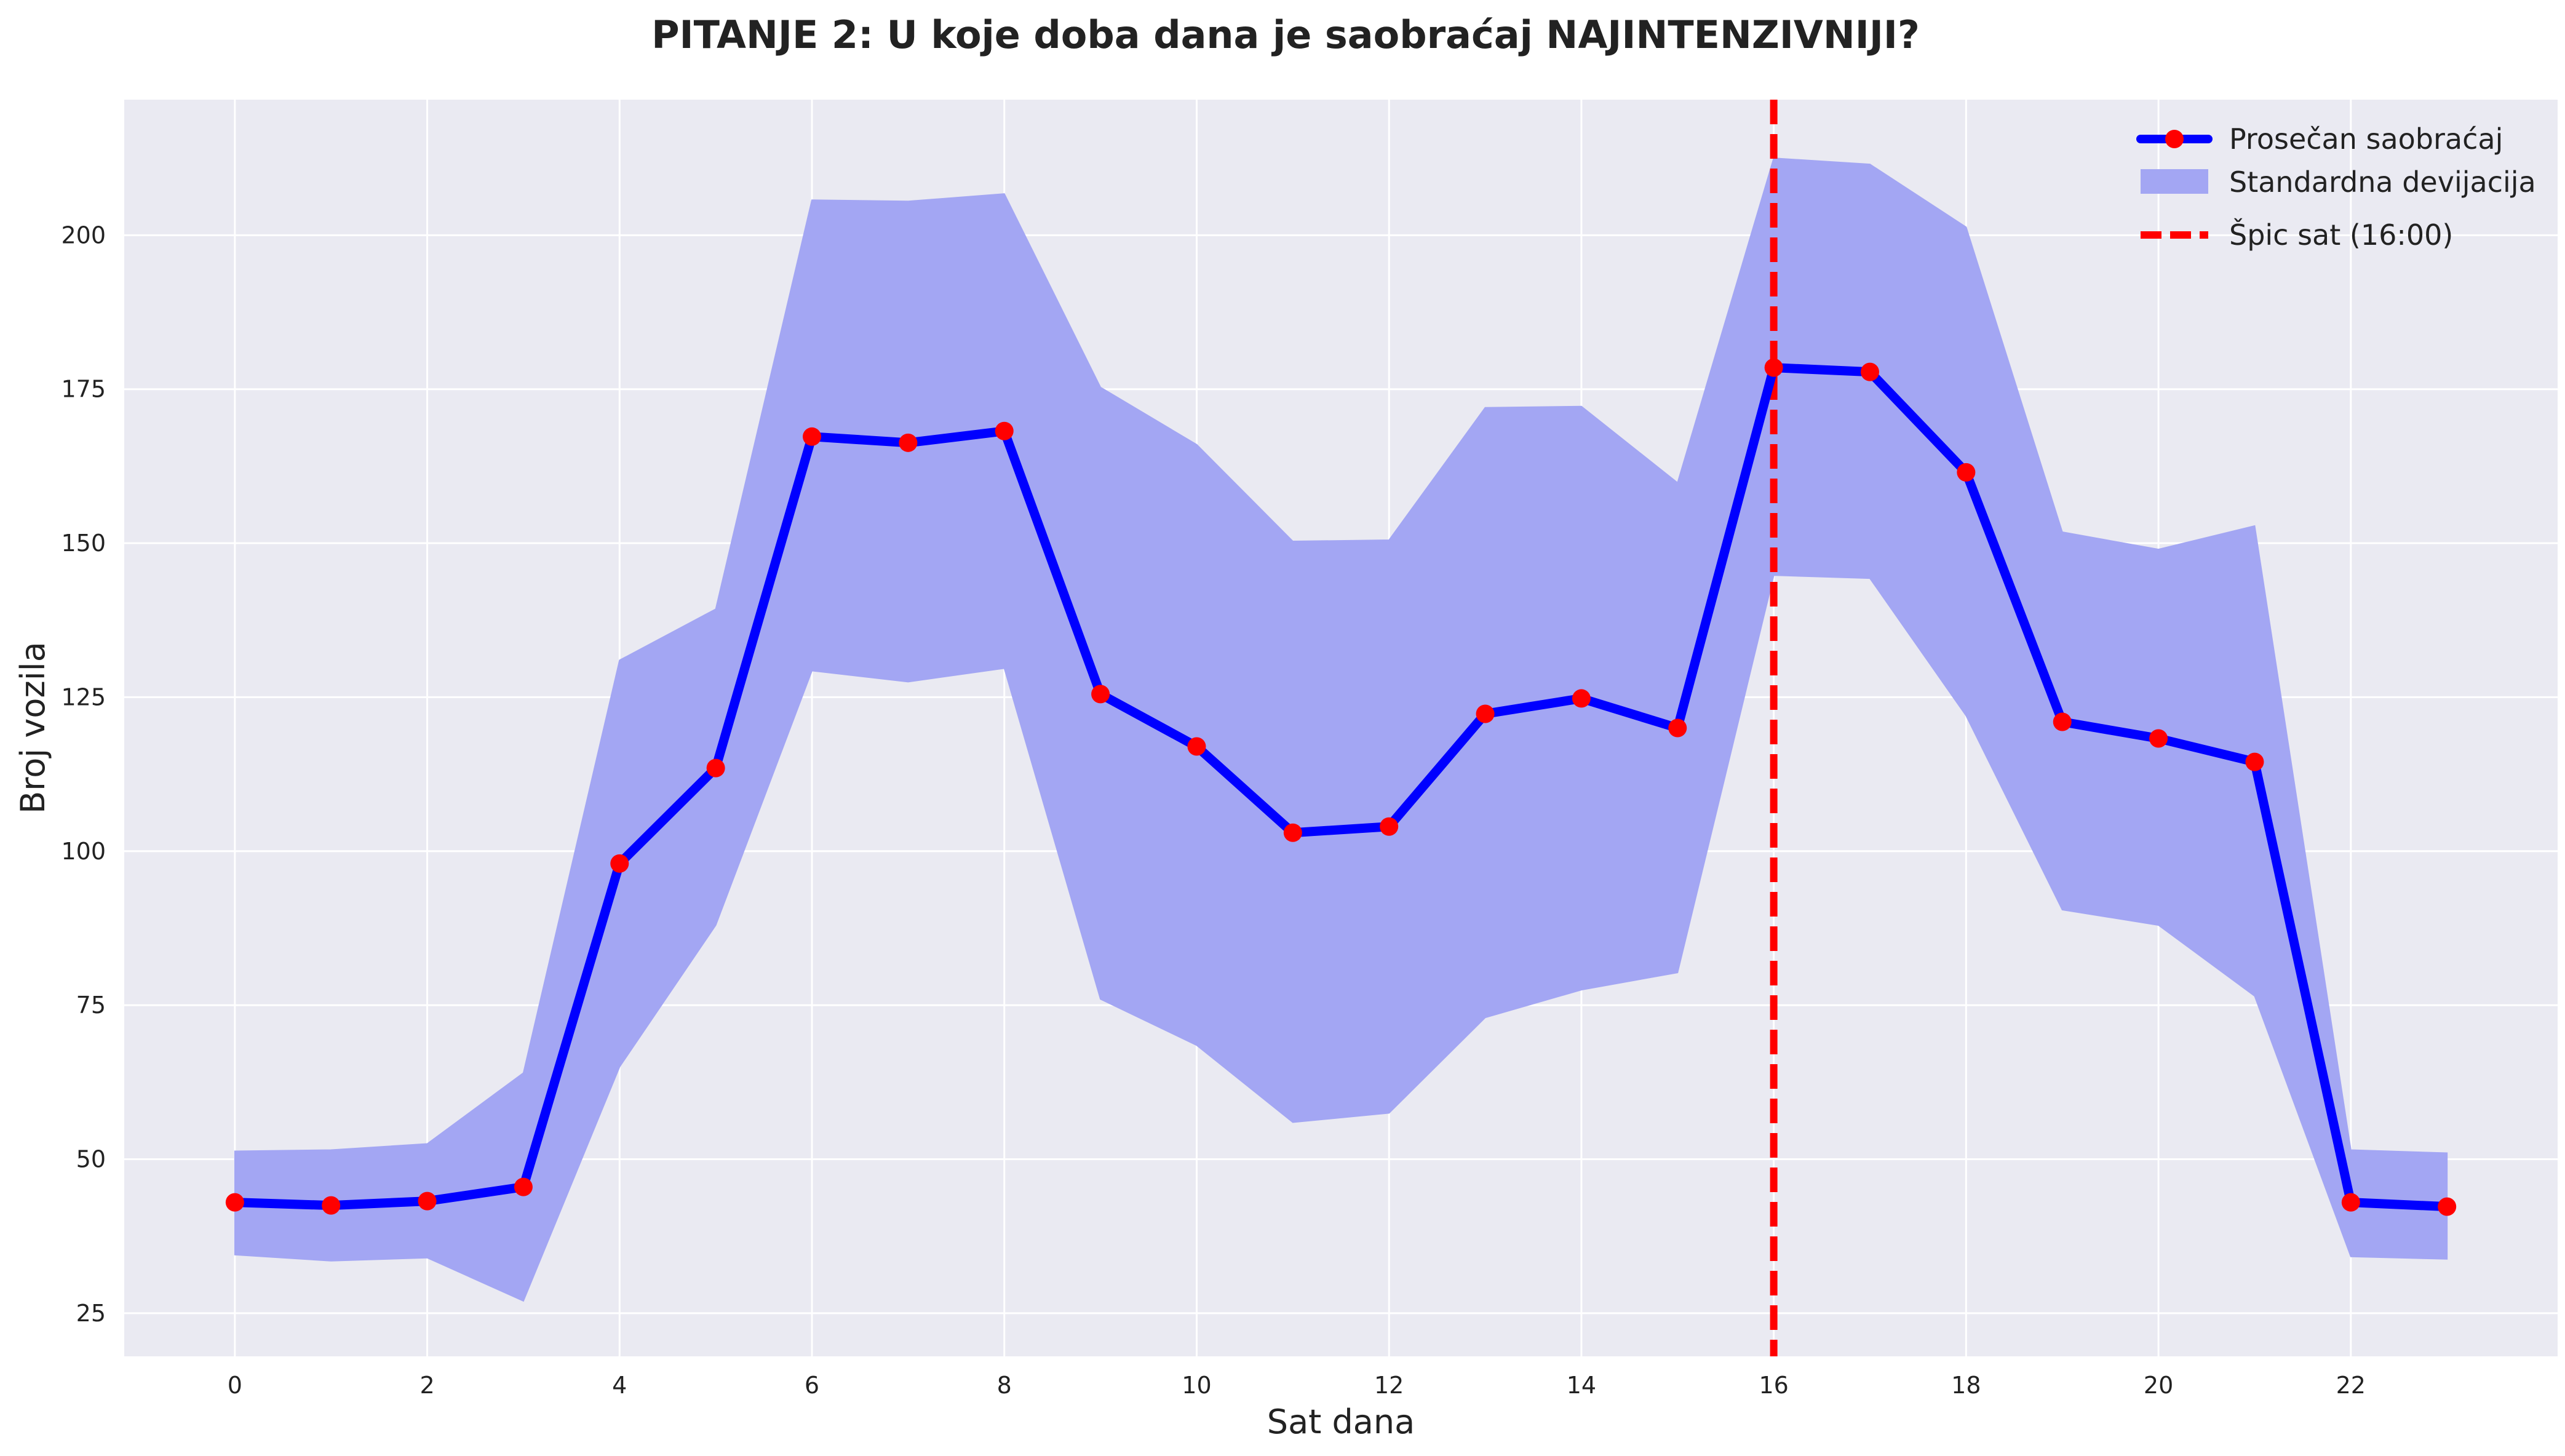  I want to click on legend-band-swatch, so click(2174, 182).